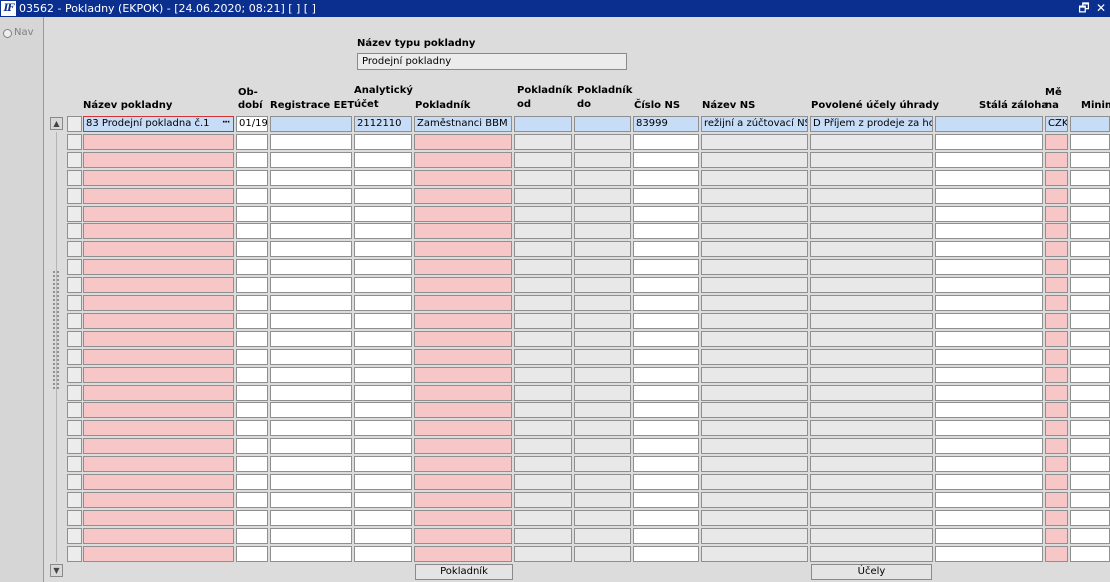 This screenshot has height=582, width=1110. Describe the element at coordinates (754, 124) in the screenshot. I see `row1-nazev_ns-field: režijní a zúčtovací NS` at that location.